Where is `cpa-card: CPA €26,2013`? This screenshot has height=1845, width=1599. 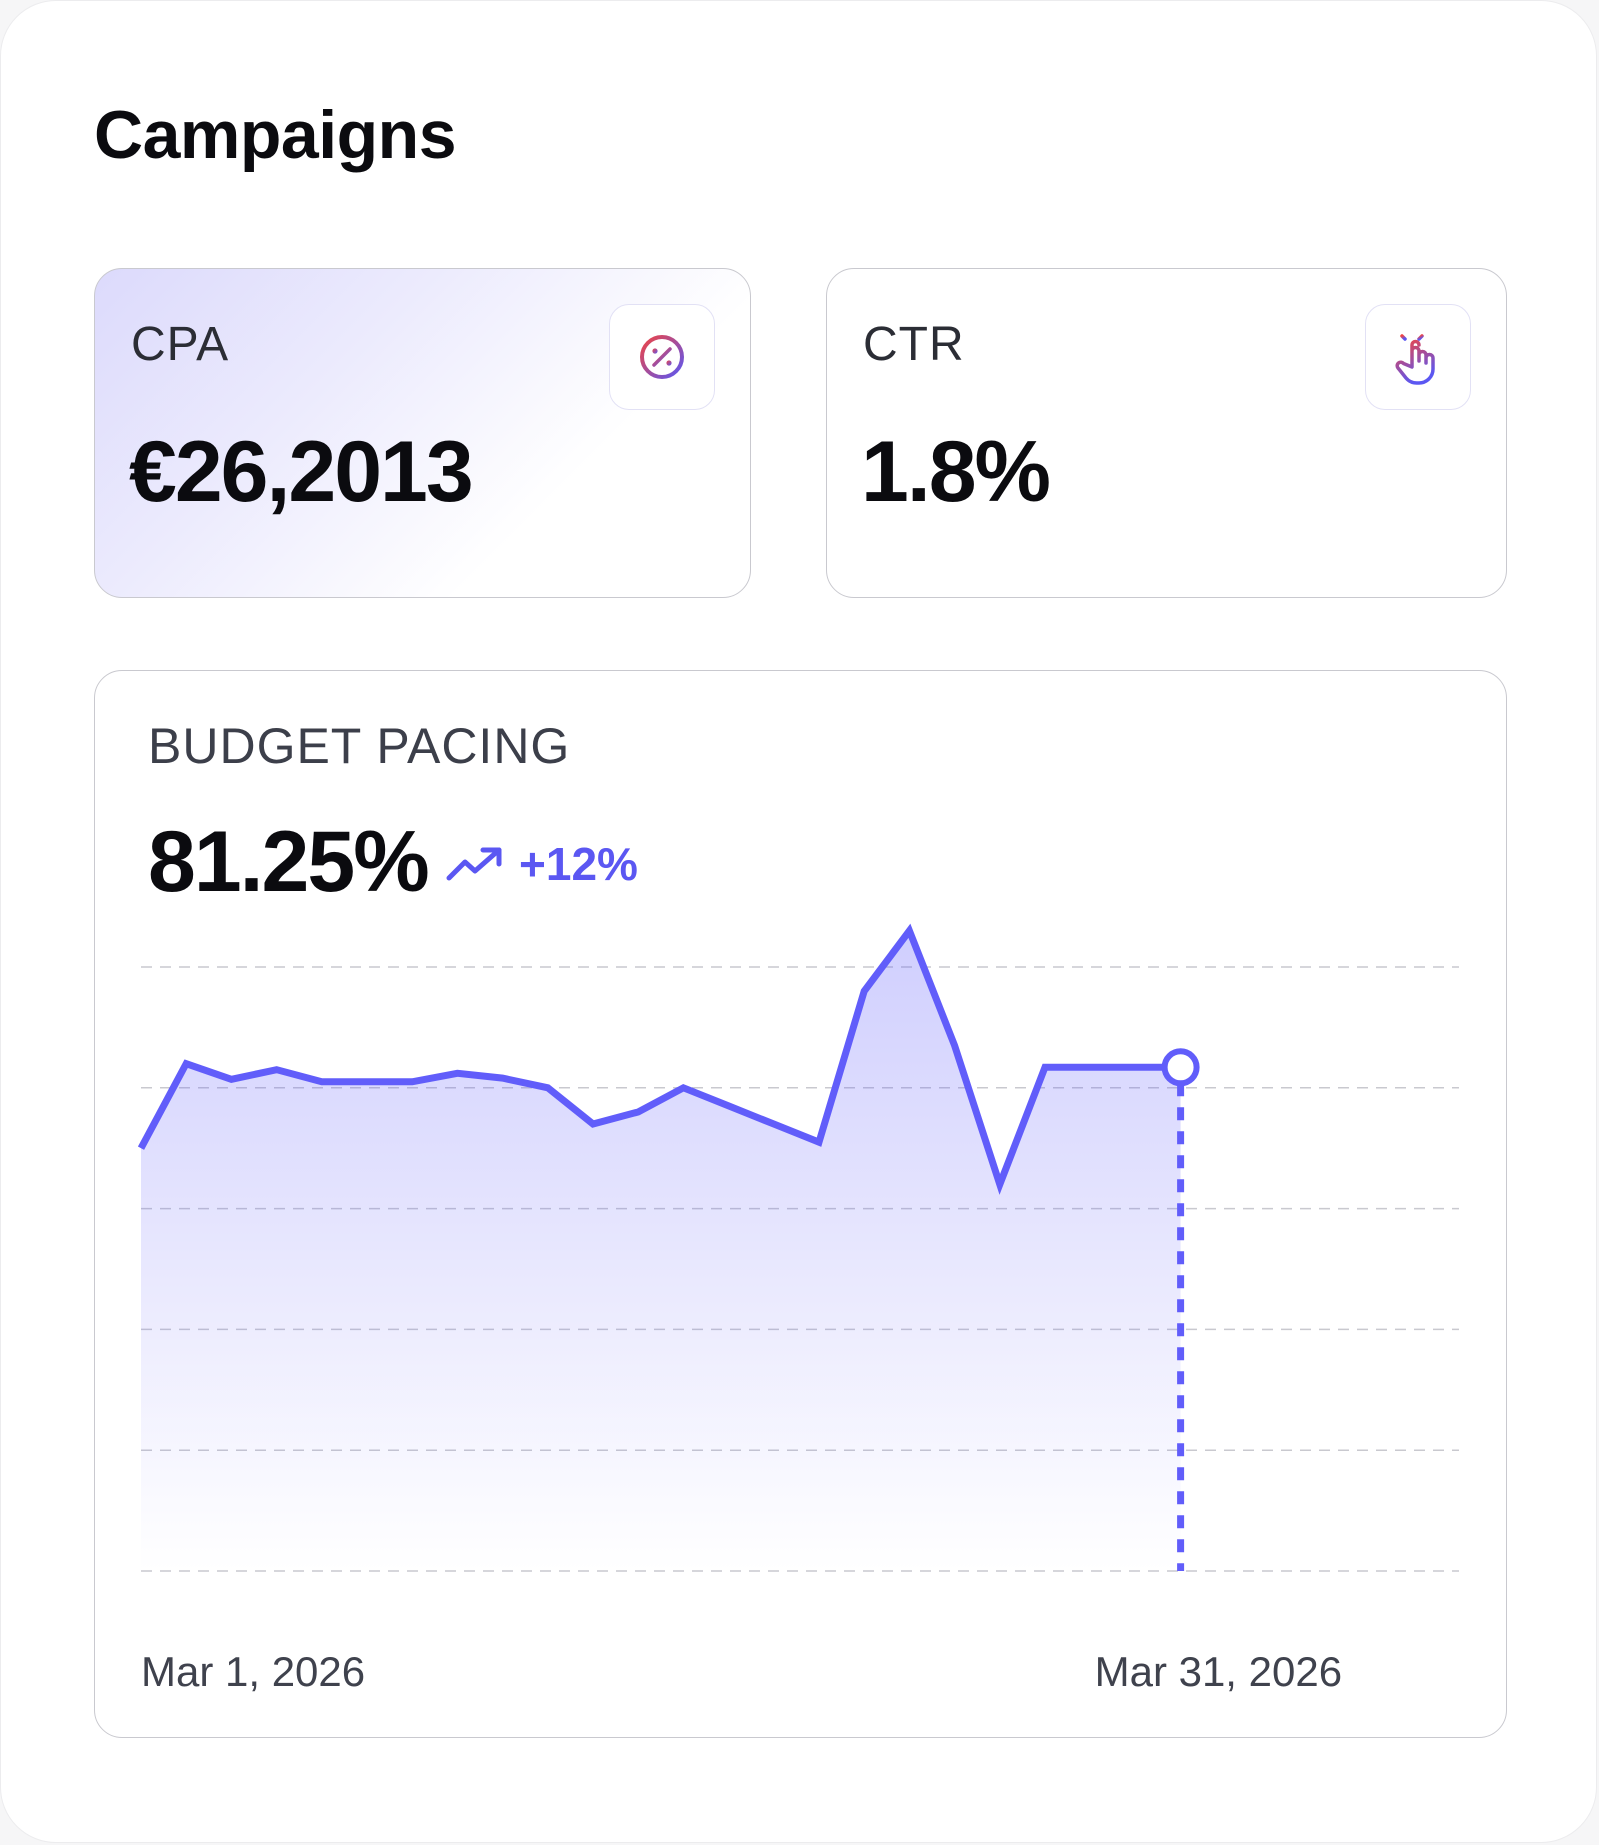
cpa-card: CPA €26,2013 is located at coordinates (422, 433).